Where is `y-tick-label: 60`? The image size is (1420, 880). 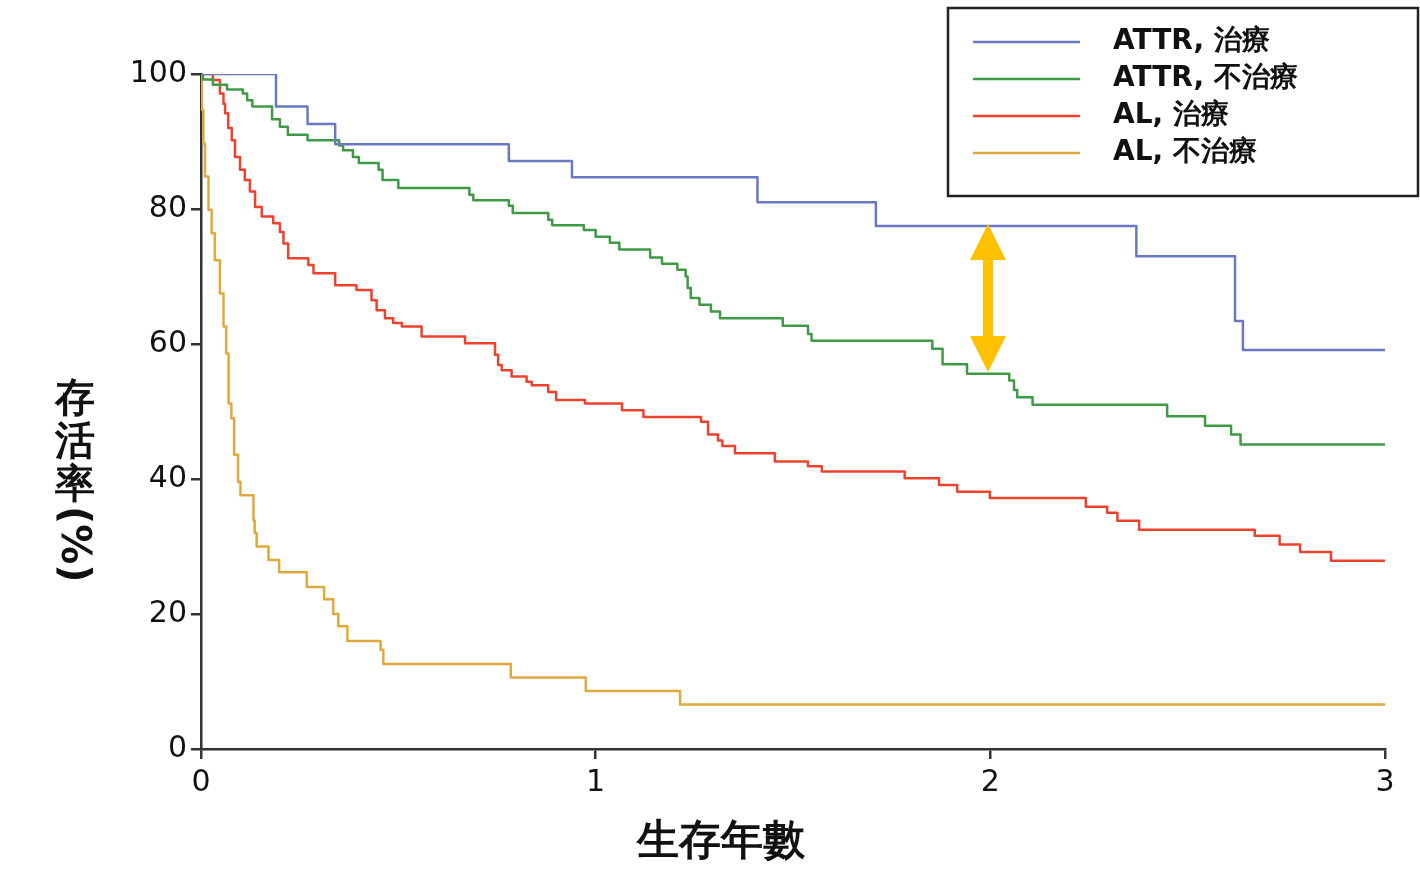
y-tick-label: 60 is located at coordinates (167, 341).